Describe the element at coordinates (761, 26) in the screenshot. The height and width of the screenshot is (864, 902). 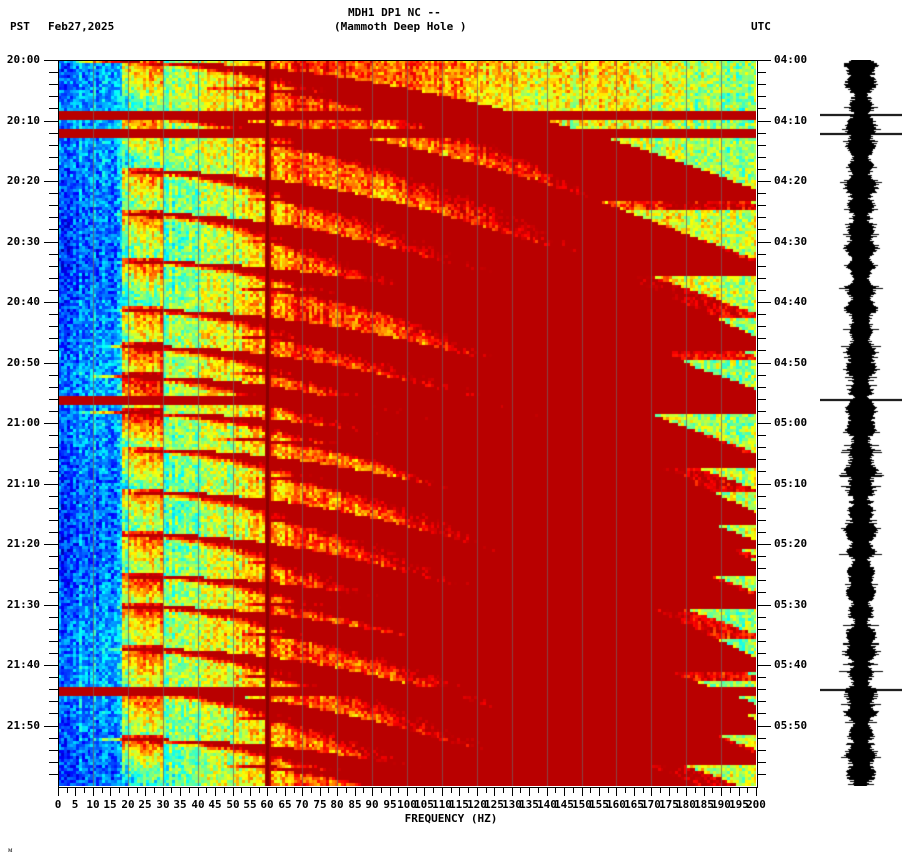
I see `timezone-label-right: UTC` at that location.